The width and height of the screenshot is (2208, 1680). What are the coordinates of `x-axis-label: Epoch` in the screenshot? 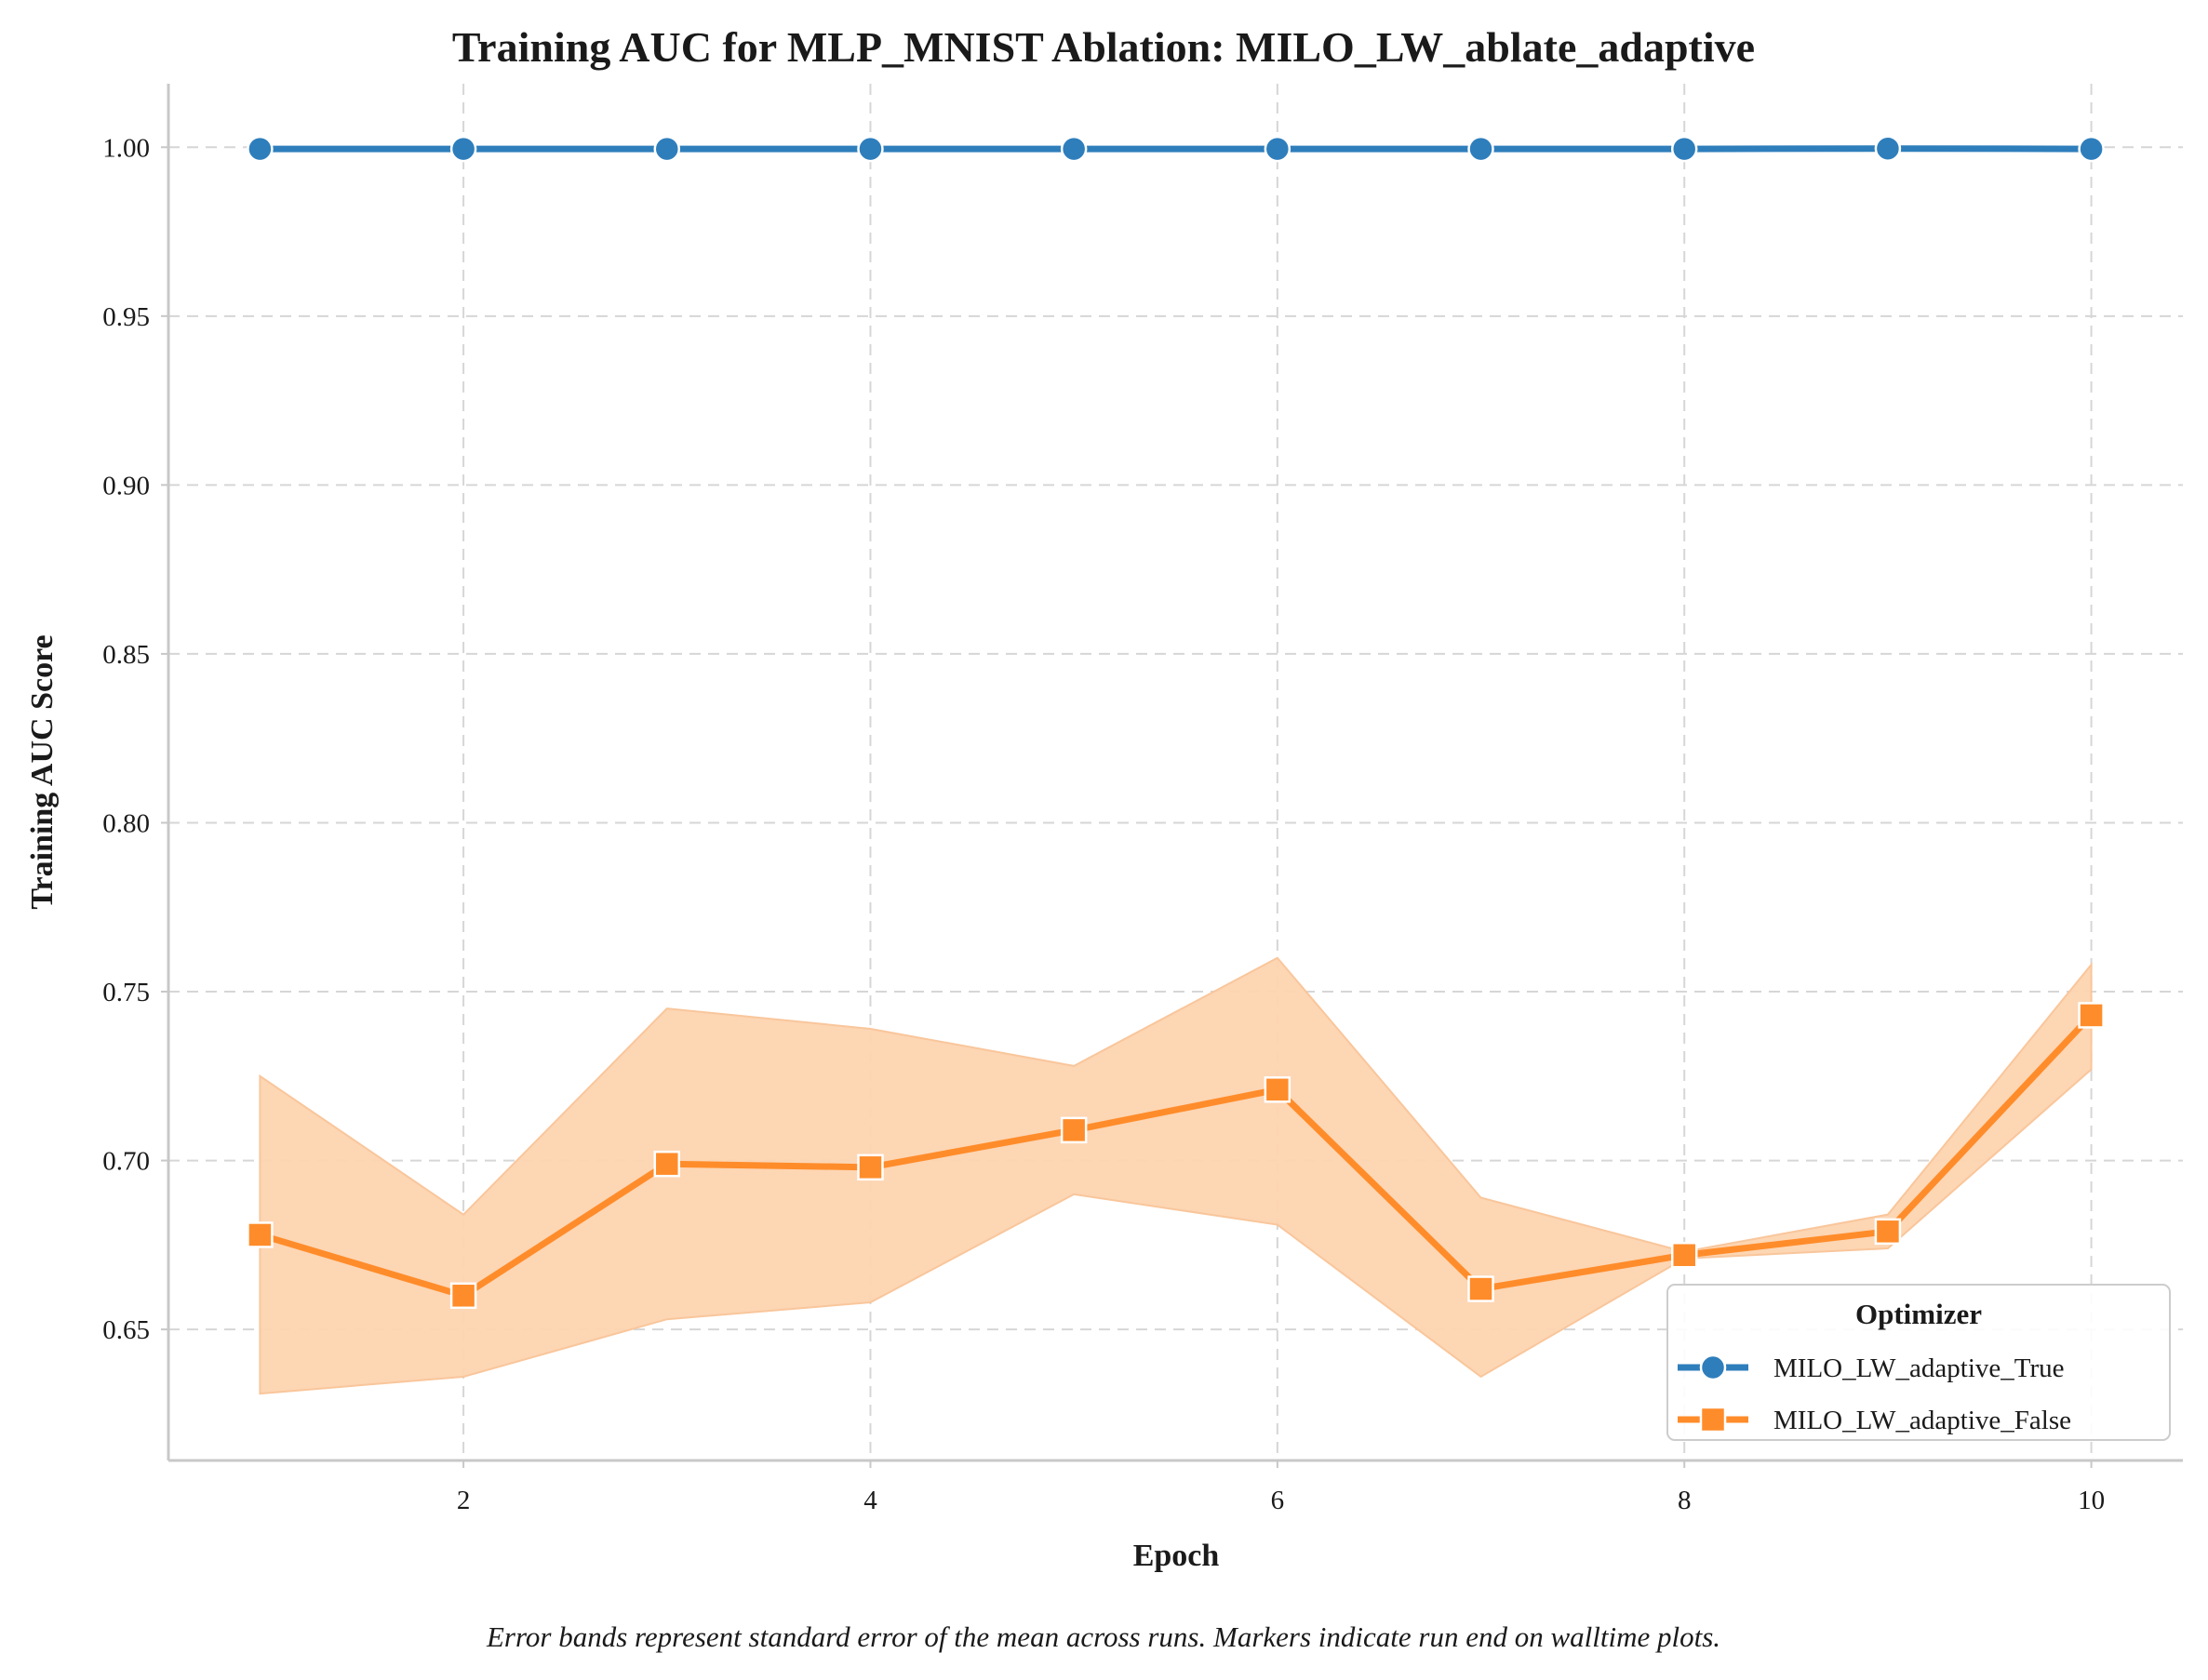 It's located at (1176, 1556).